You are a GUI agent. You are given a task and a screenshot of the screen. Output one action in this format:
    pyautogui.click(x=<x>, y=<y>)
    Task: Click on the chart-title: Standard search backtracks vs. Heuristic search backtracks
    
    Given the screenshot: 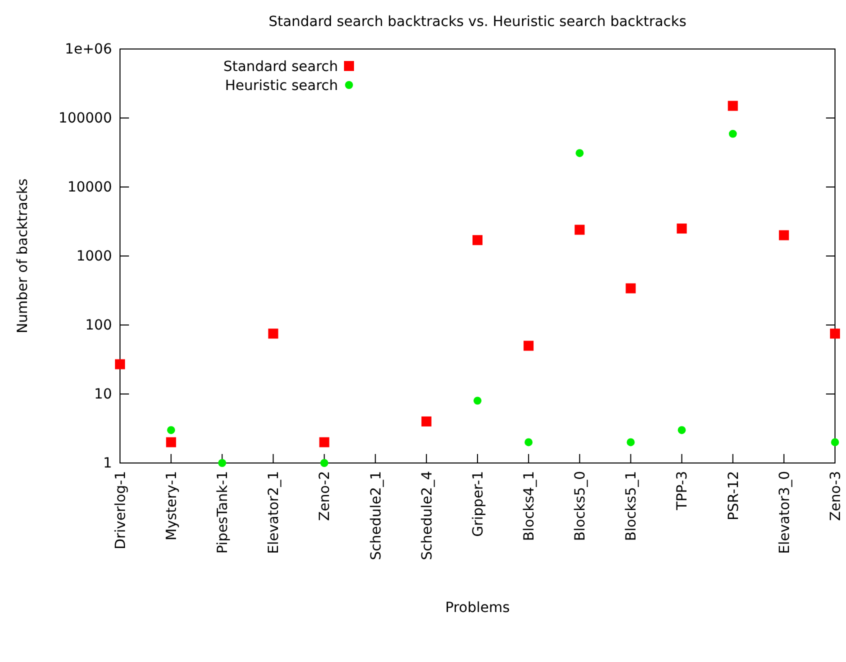 What is the action you would take?
    pyautogui.click(x=477, y=22)
    